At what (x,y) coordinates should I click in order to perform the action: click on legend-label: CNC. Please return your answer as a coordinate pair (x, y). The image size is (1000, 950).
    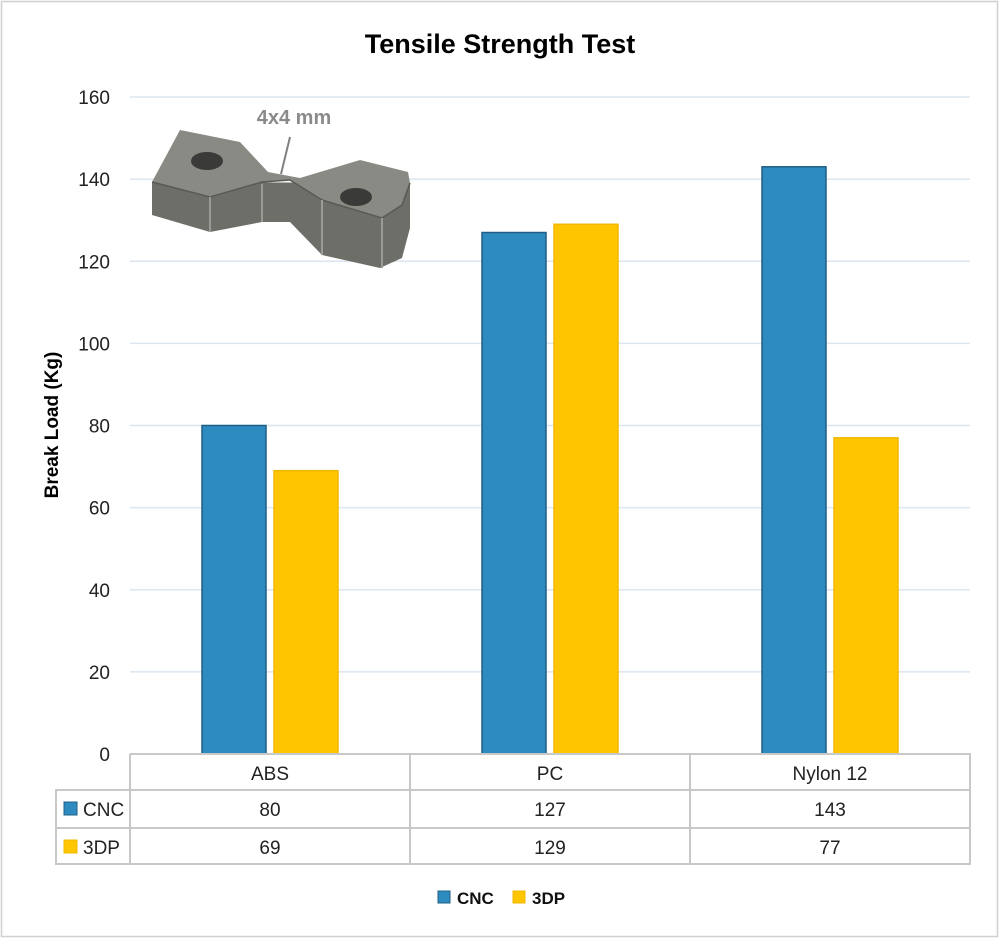
    Looking at the image, I should click on (475, 898).